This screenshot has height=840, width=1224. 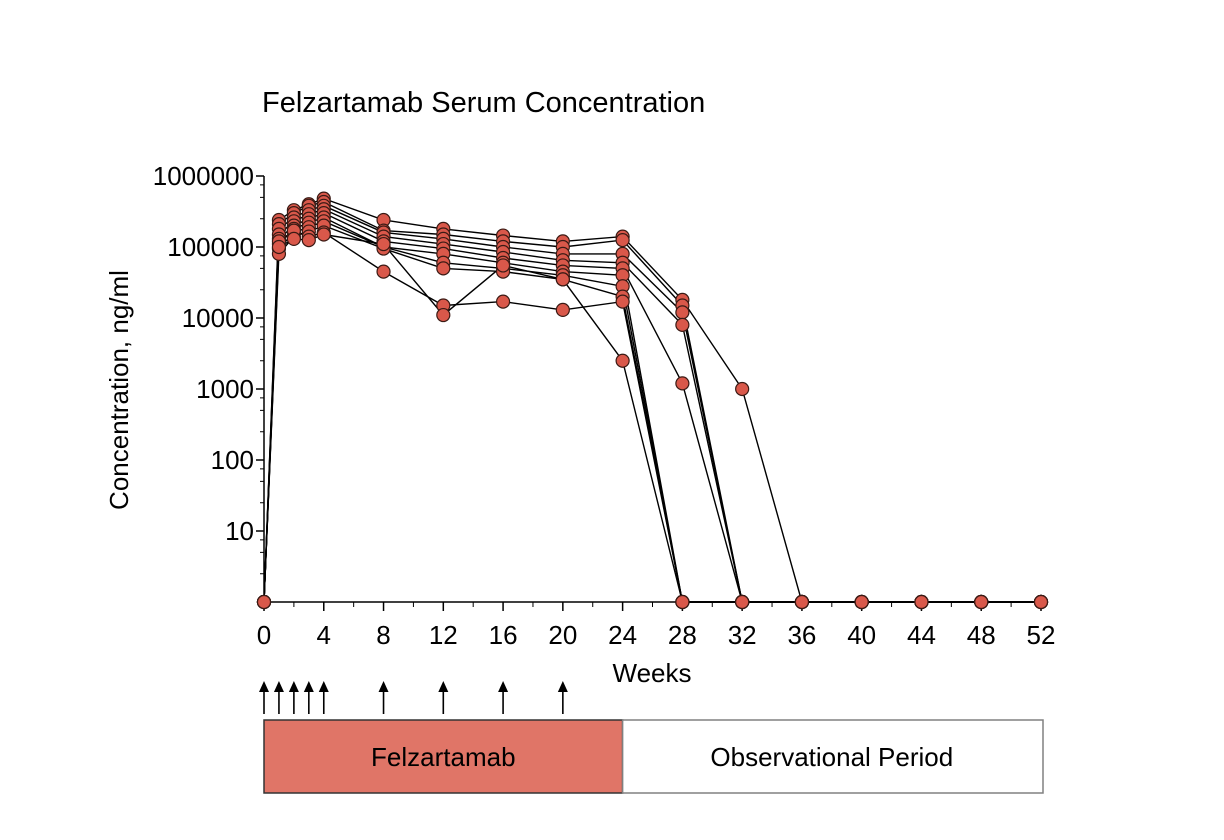 What do you see at coordinates (203, 353) in the screenshot?
I see `y-tick-labels: 10 100 1000 10000 100000 1000000` at bounding box center [203, 353].